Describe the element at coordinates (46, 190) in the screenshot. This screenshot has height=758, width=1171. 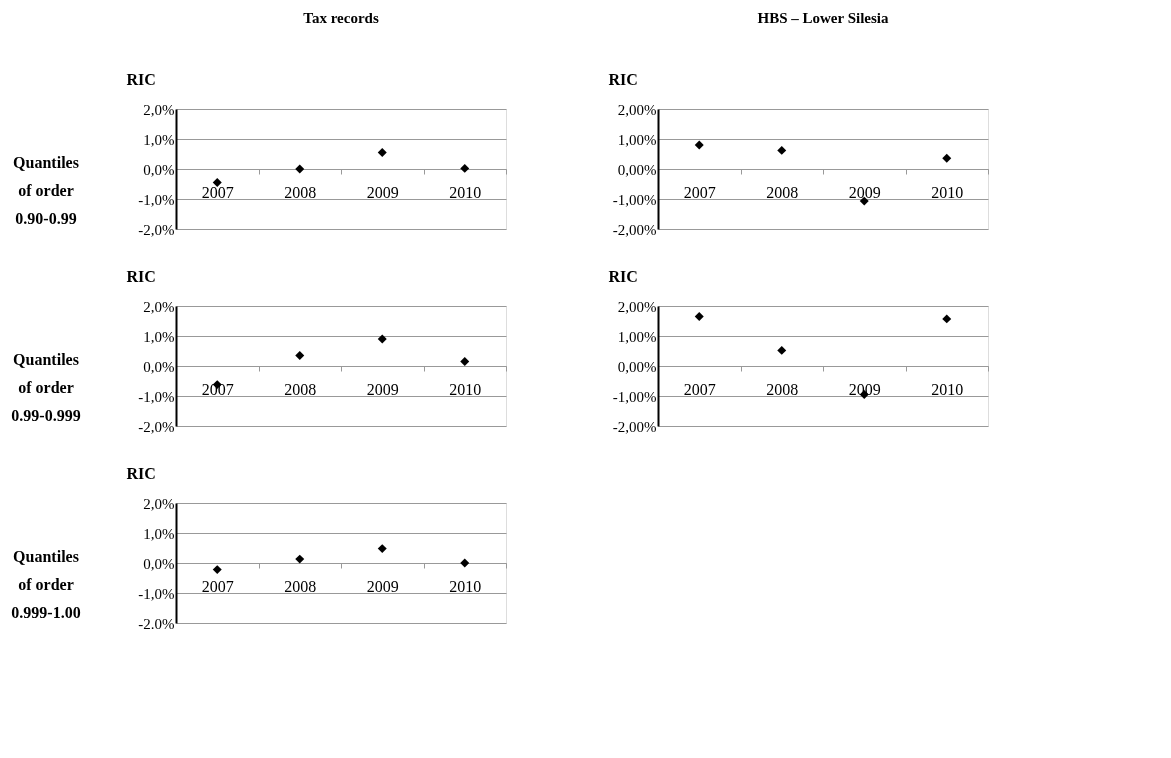
I see `text: Quantiles of order 0.90-0.99` at that location.